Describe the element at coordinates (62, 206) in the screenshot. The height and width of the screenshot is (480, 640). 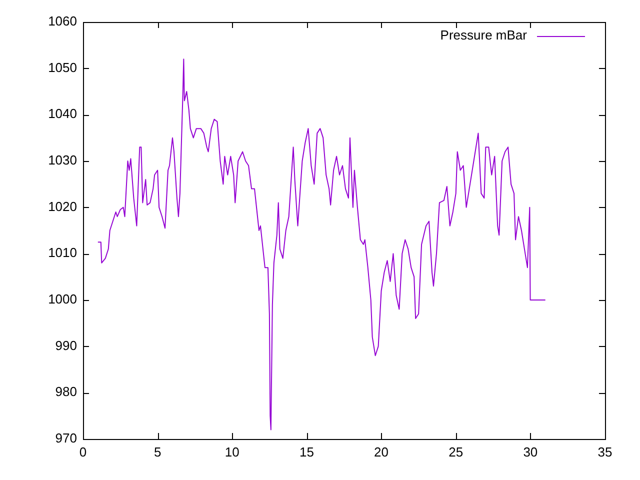
I see `y-tick-label: 1020` at that location.